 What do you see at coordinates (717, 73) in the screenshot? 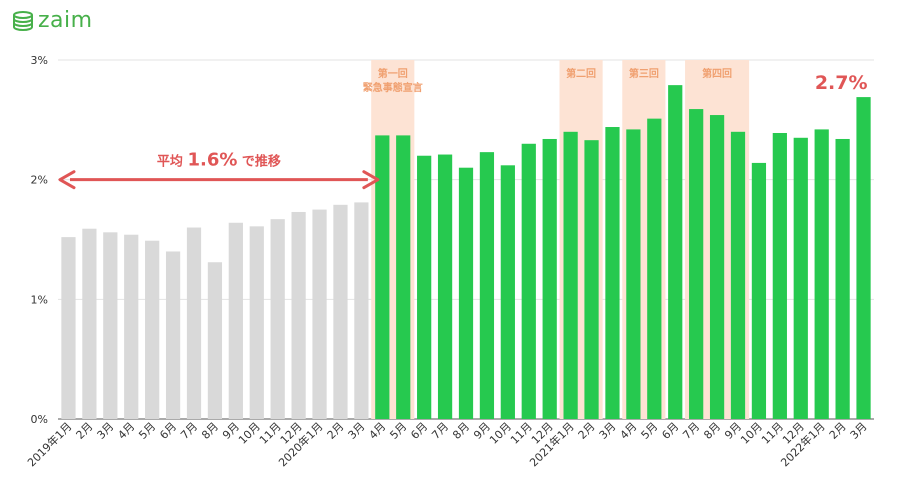
I see `band-label: 第四回` at bounding box center [717, 73].